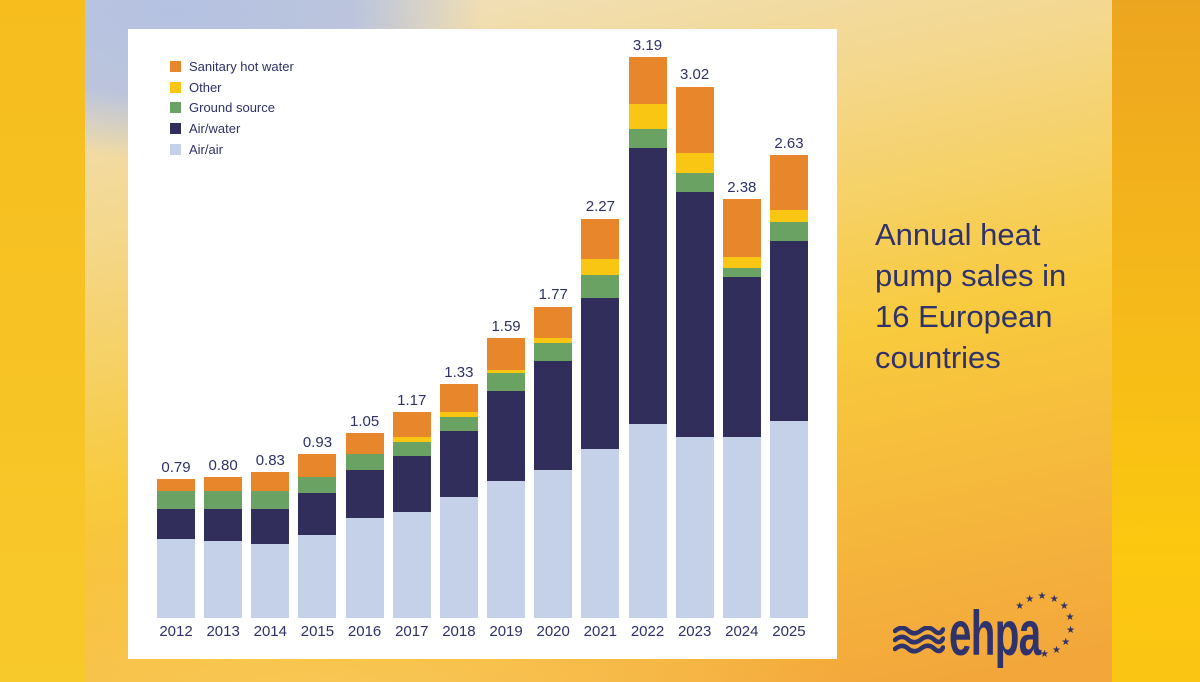  Describe the element at coordinates (647, 338) in the screenshot. I see `bar-2022: 3.19 2022` at that location.